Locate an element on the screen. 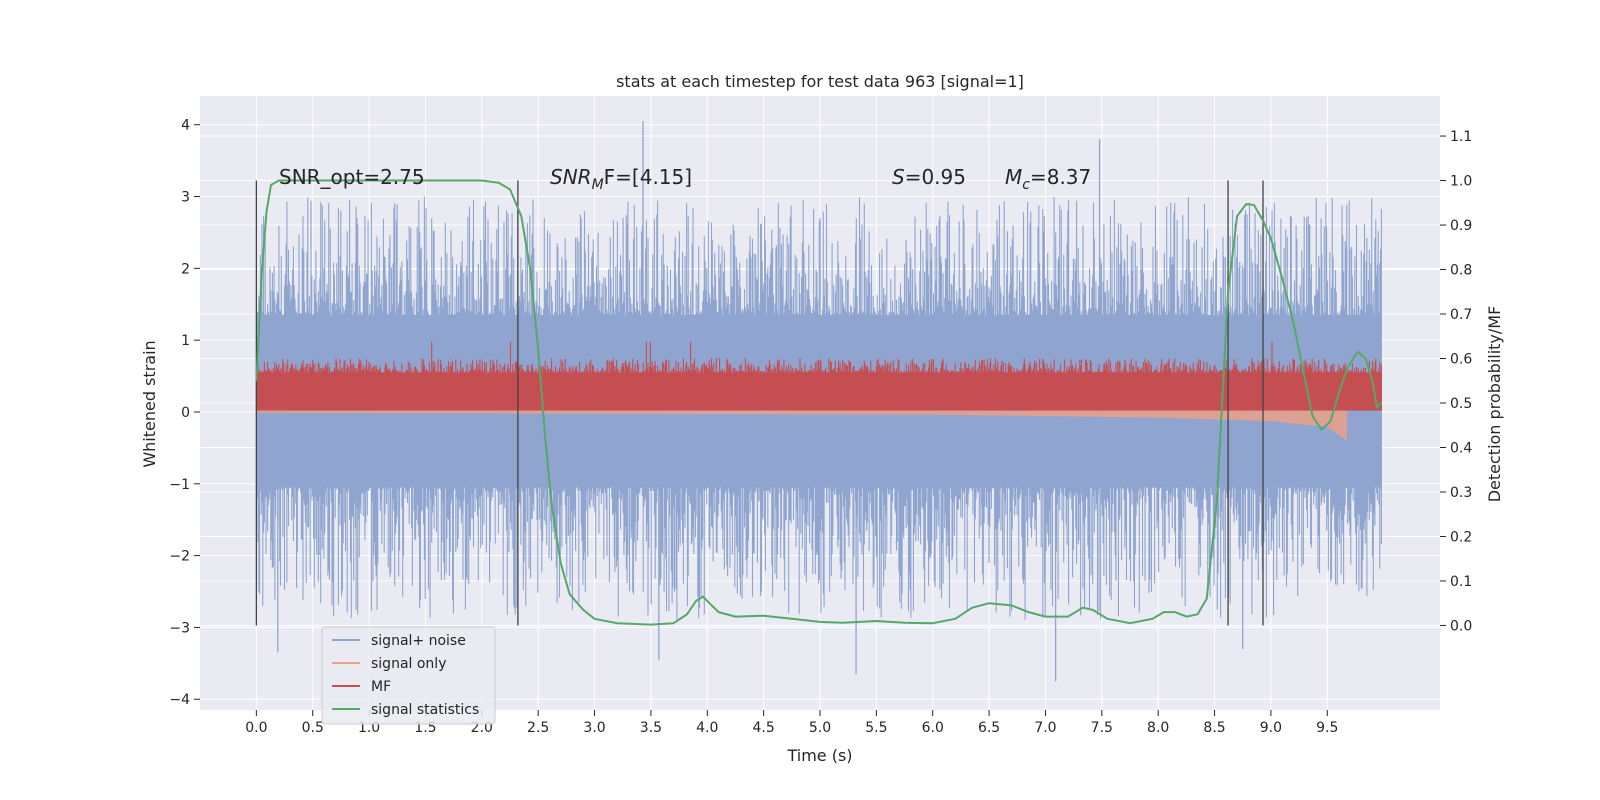 The width and height of the screenshot is (1600, 800). annotation-s-symbol: S is located at coordinates (898, 177).